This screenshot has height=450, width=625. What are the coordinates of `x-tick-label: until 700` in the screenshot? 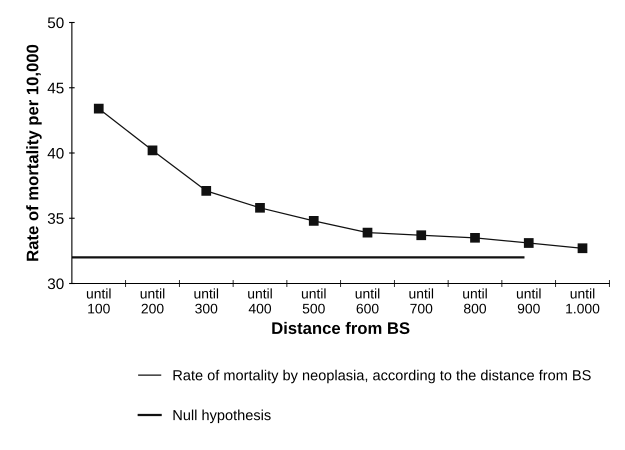 It's located at (421, 301).